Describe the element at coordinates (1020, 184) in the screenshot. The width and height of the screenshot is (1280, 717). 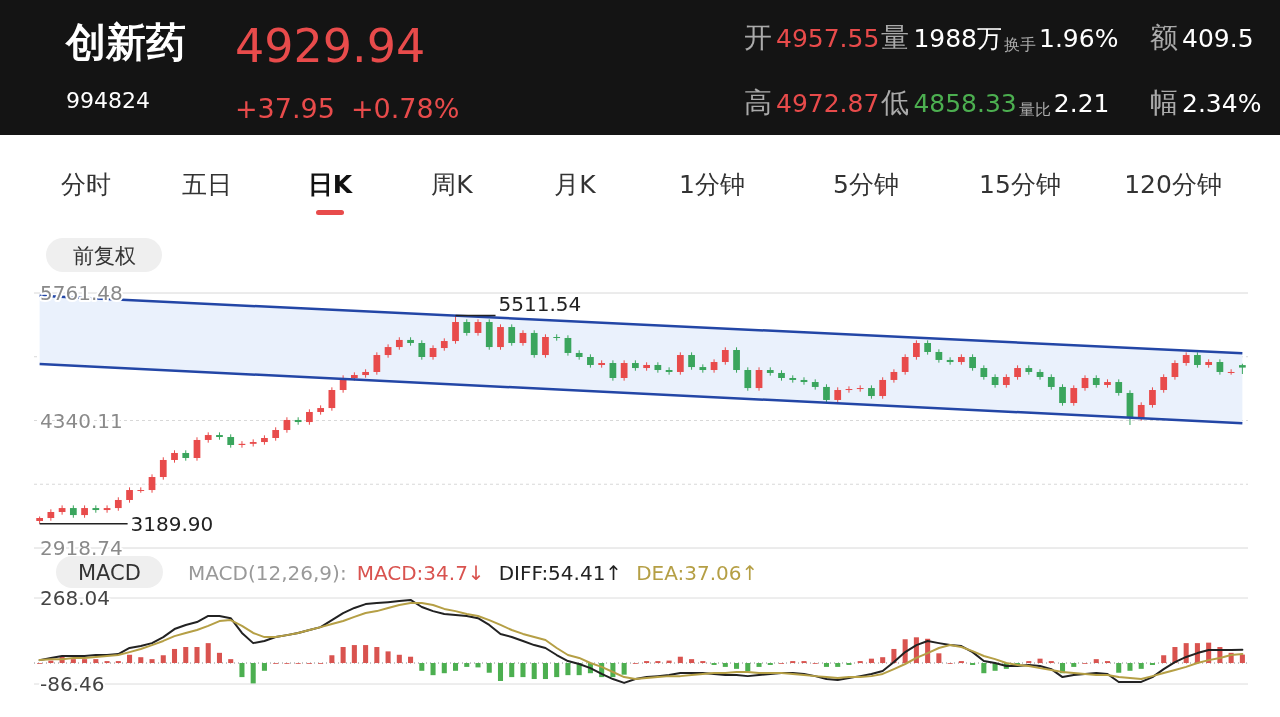
I see `text: 15分钟` at that location.